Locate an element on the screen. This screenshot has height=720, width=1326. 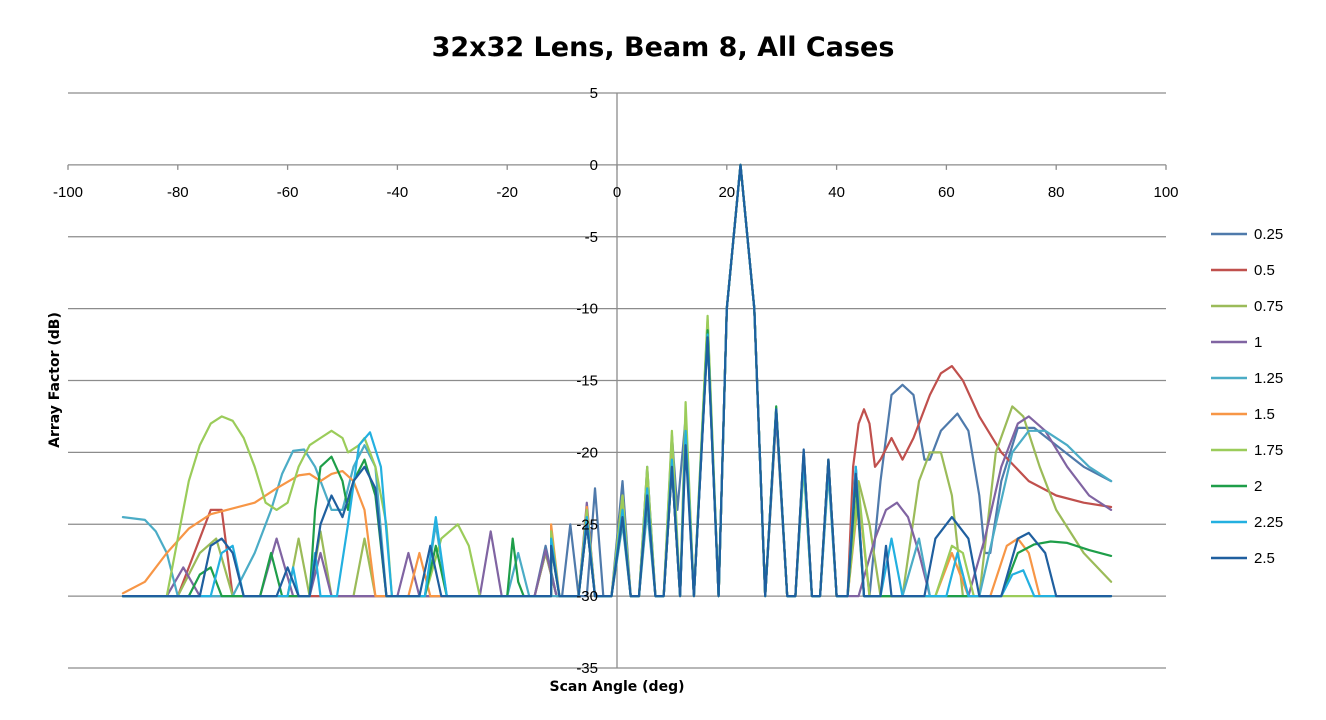
x-tick-labels: -100 -80 -60 -40 -20 0 20 40 60 80 100 is located at coordinates (616, 192).